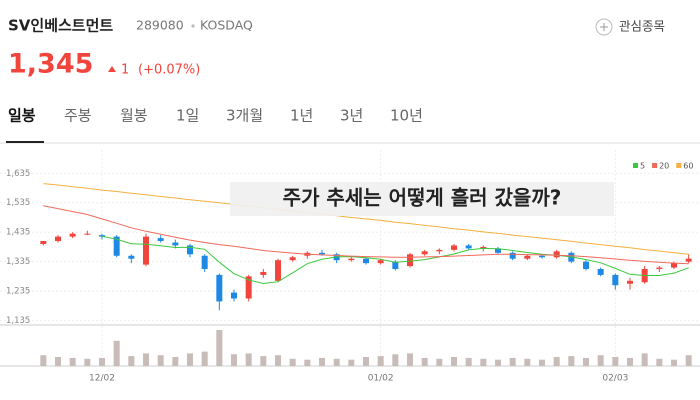 The height and width of the screenshot is (400, 700). What do you see at coordinates (18, 233) in the screenshot?
I see `y-tick-label: 1,435` at bounding box center [18, 233].